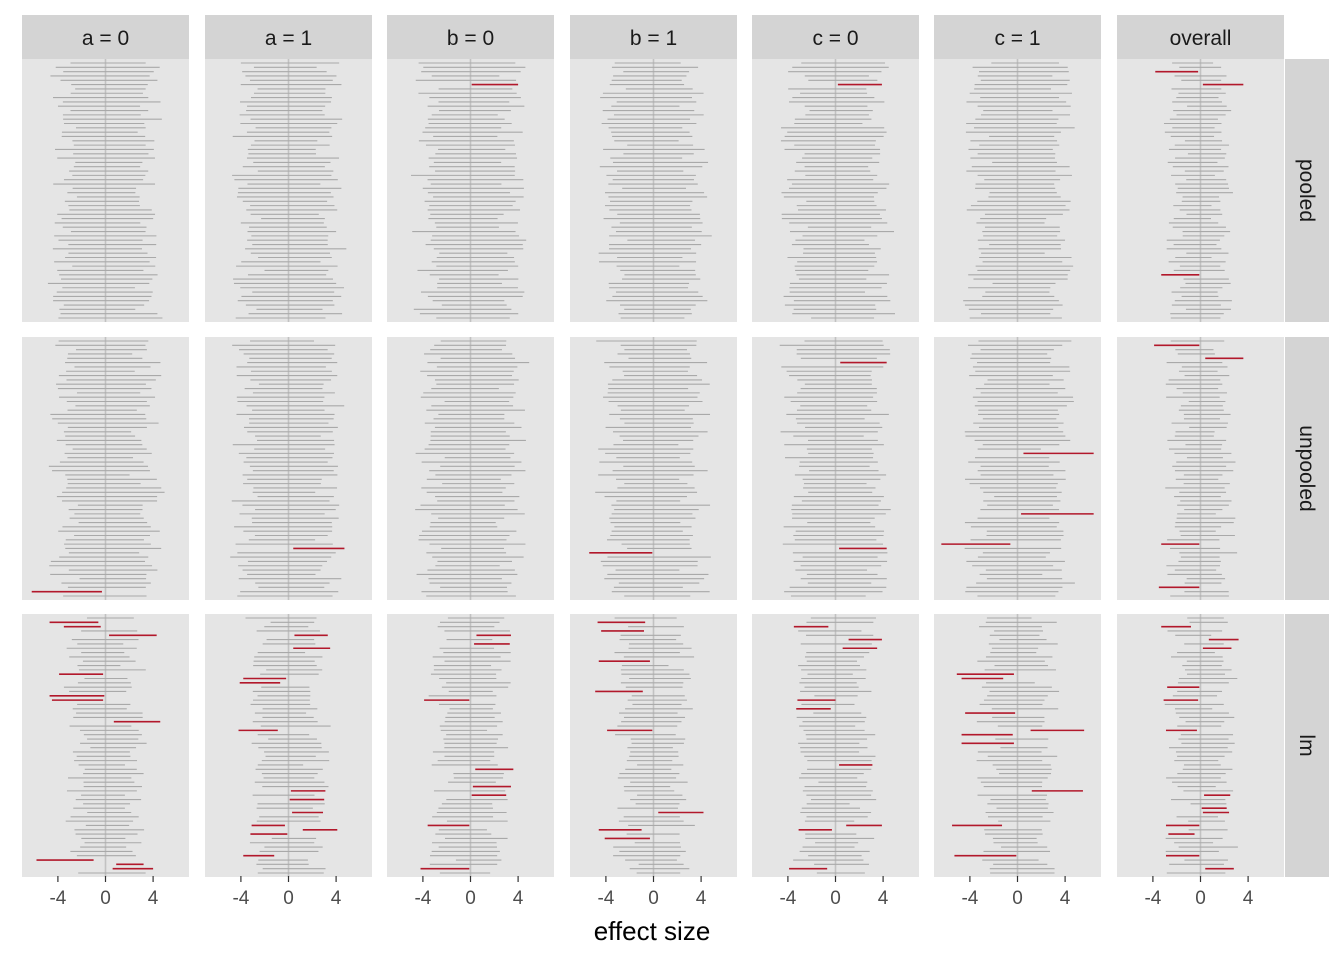 This screenshot has height=960, width=1344. I want to click on x-axis-title: effect size, so click(652, 931).